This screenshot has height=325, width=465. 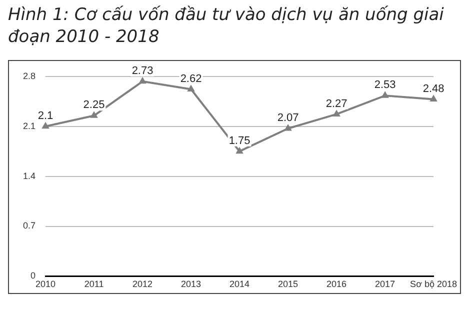 I want to click on data-label: 2.48, so click(x=433, y=88).